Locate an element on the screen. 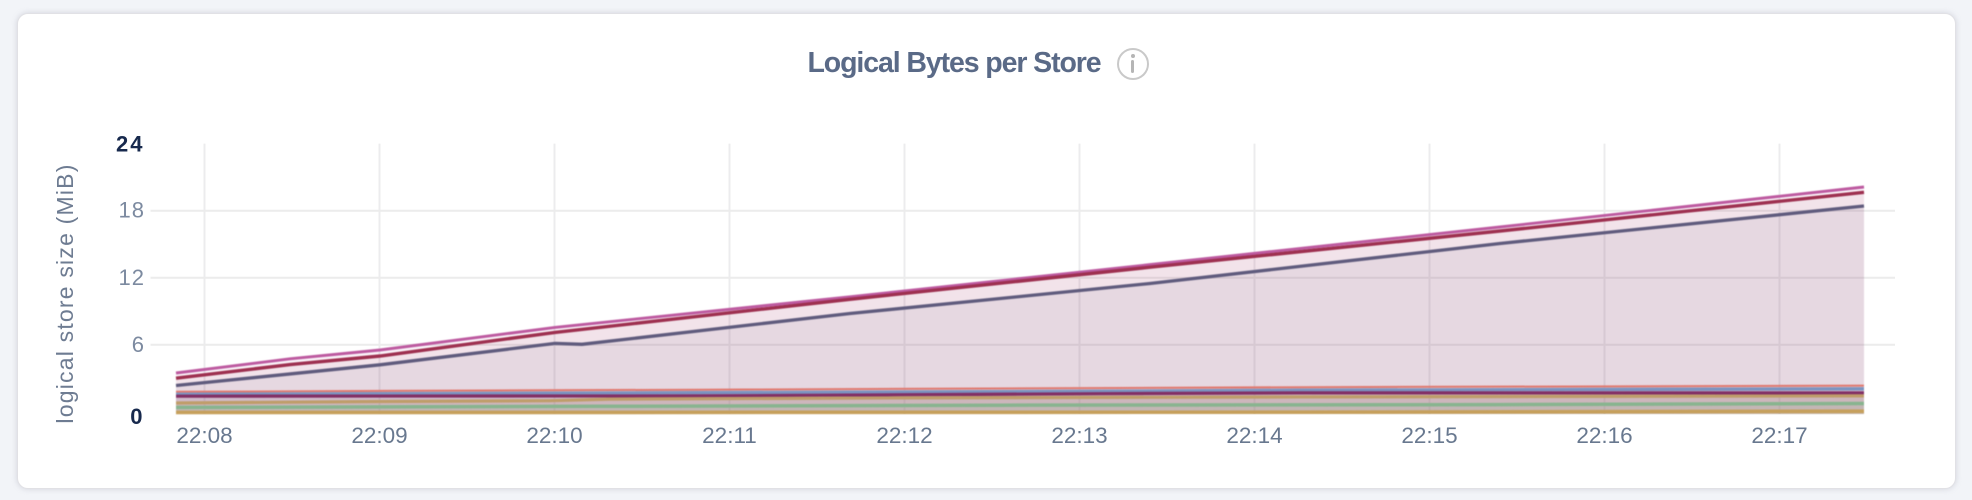  svg-text: 22:16 is located at coordinates (1604, 435).